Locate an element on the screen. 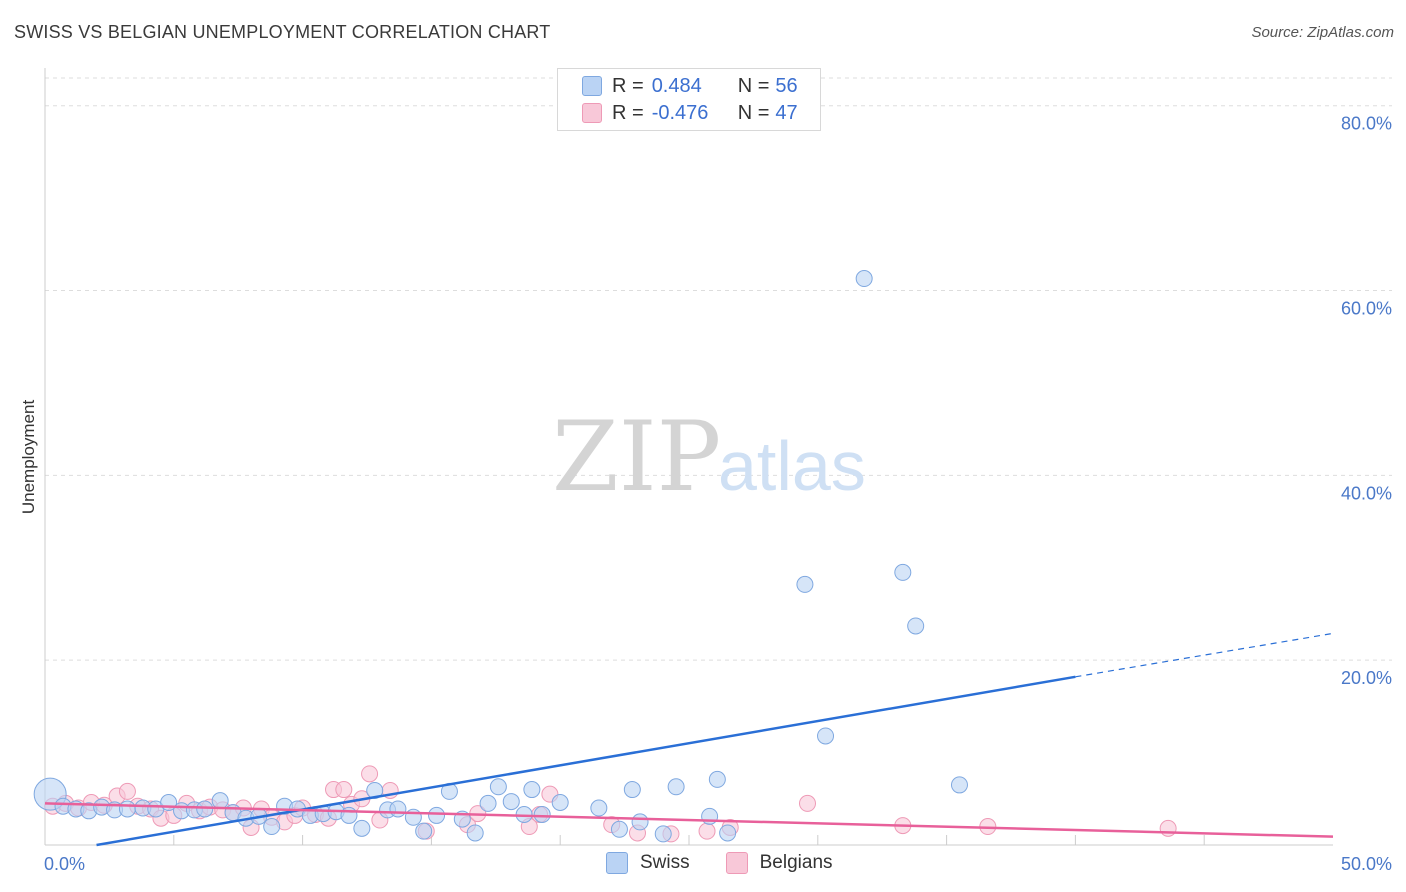  swiss-r-value: 0.484 is located at coordinates (676, 85).